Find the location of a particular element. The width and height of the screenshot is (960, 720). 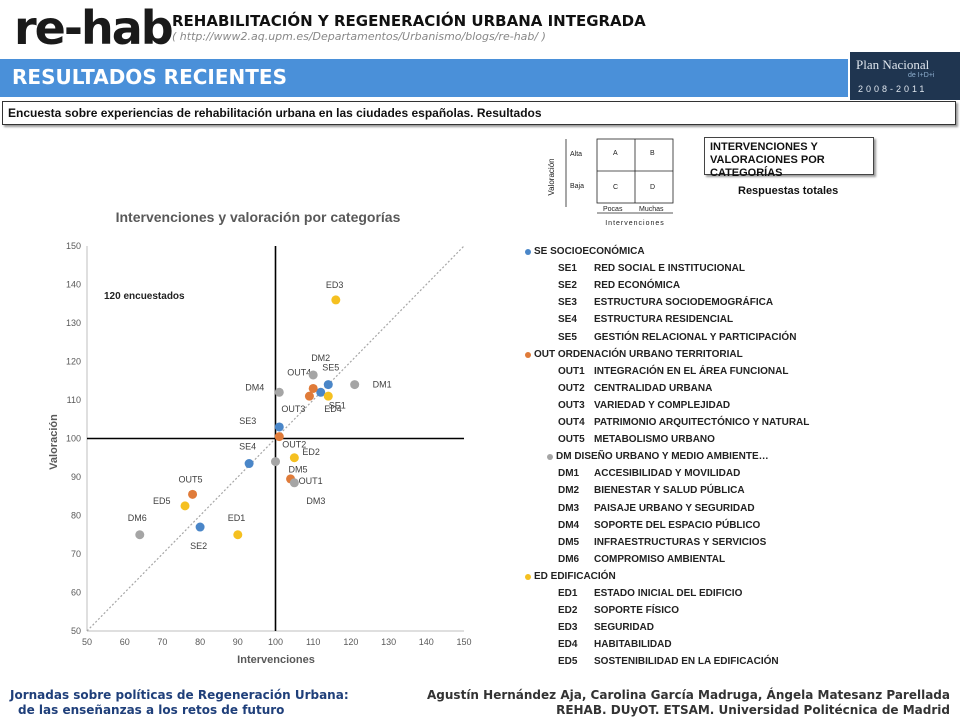

point-dm4 is located at coordinates (279, 392).